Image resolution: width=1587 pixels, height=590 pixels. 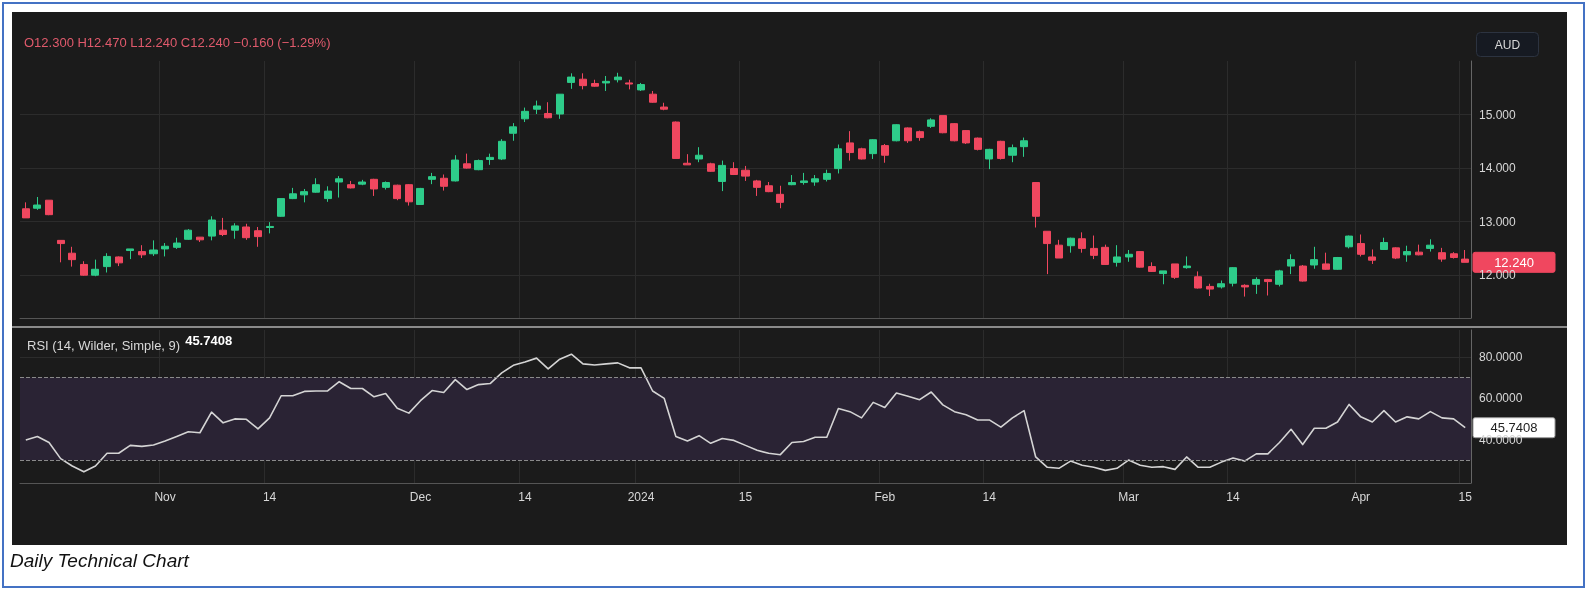 What do you see at coordinates (1501, 356) in the screenshot?
I see `y-tick-label: 80.0000` at bounding box center [1501, 356].